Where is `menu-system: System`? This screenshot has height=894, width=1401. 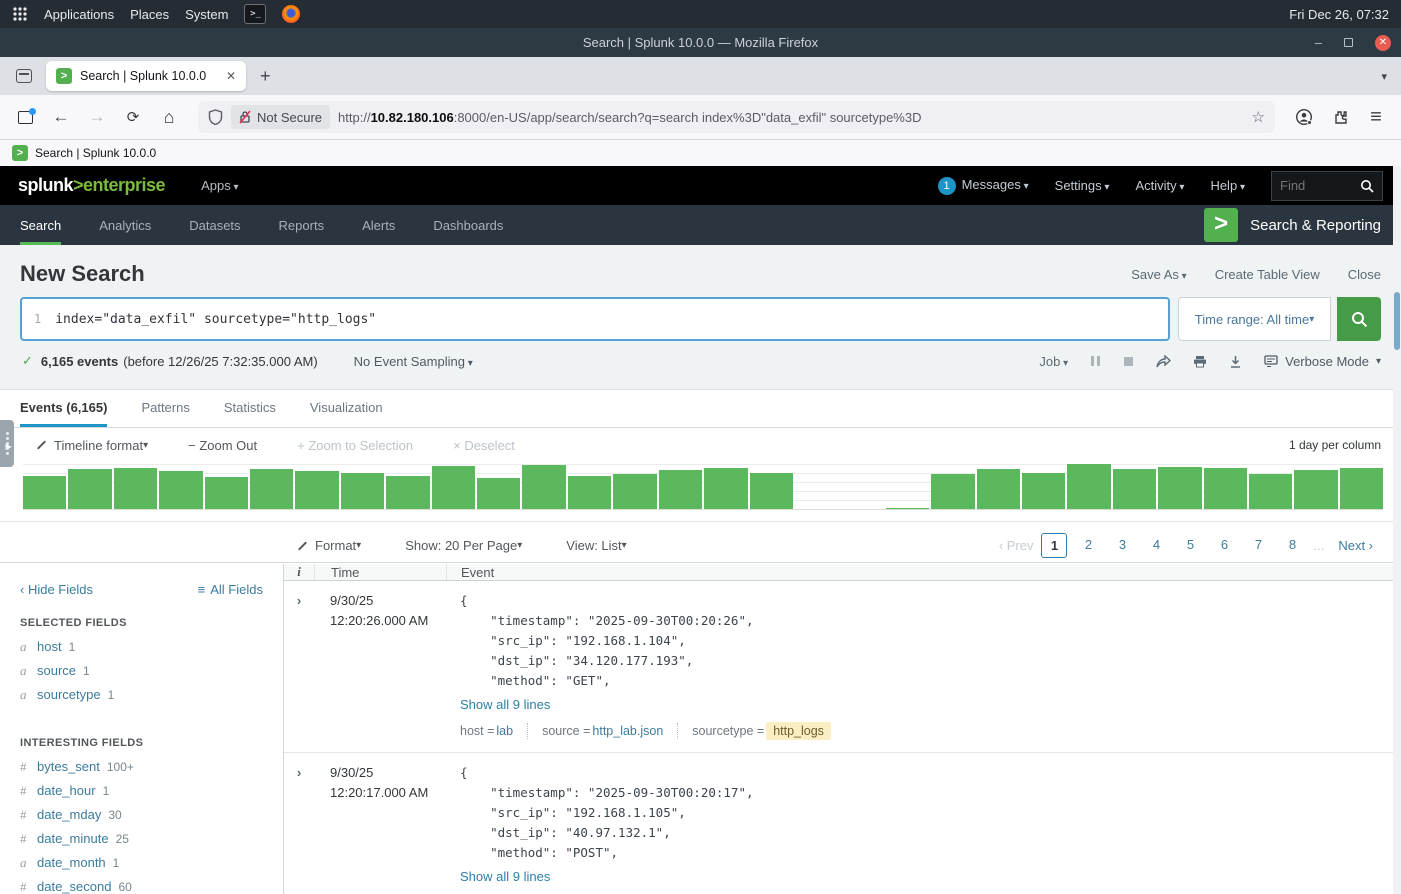
menu-system: System is located at coordinates (207, 14).